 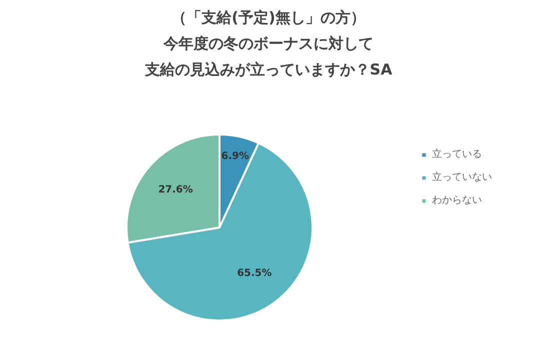 I want to click on legend-label: 立っている, so click(x=457, y=154).